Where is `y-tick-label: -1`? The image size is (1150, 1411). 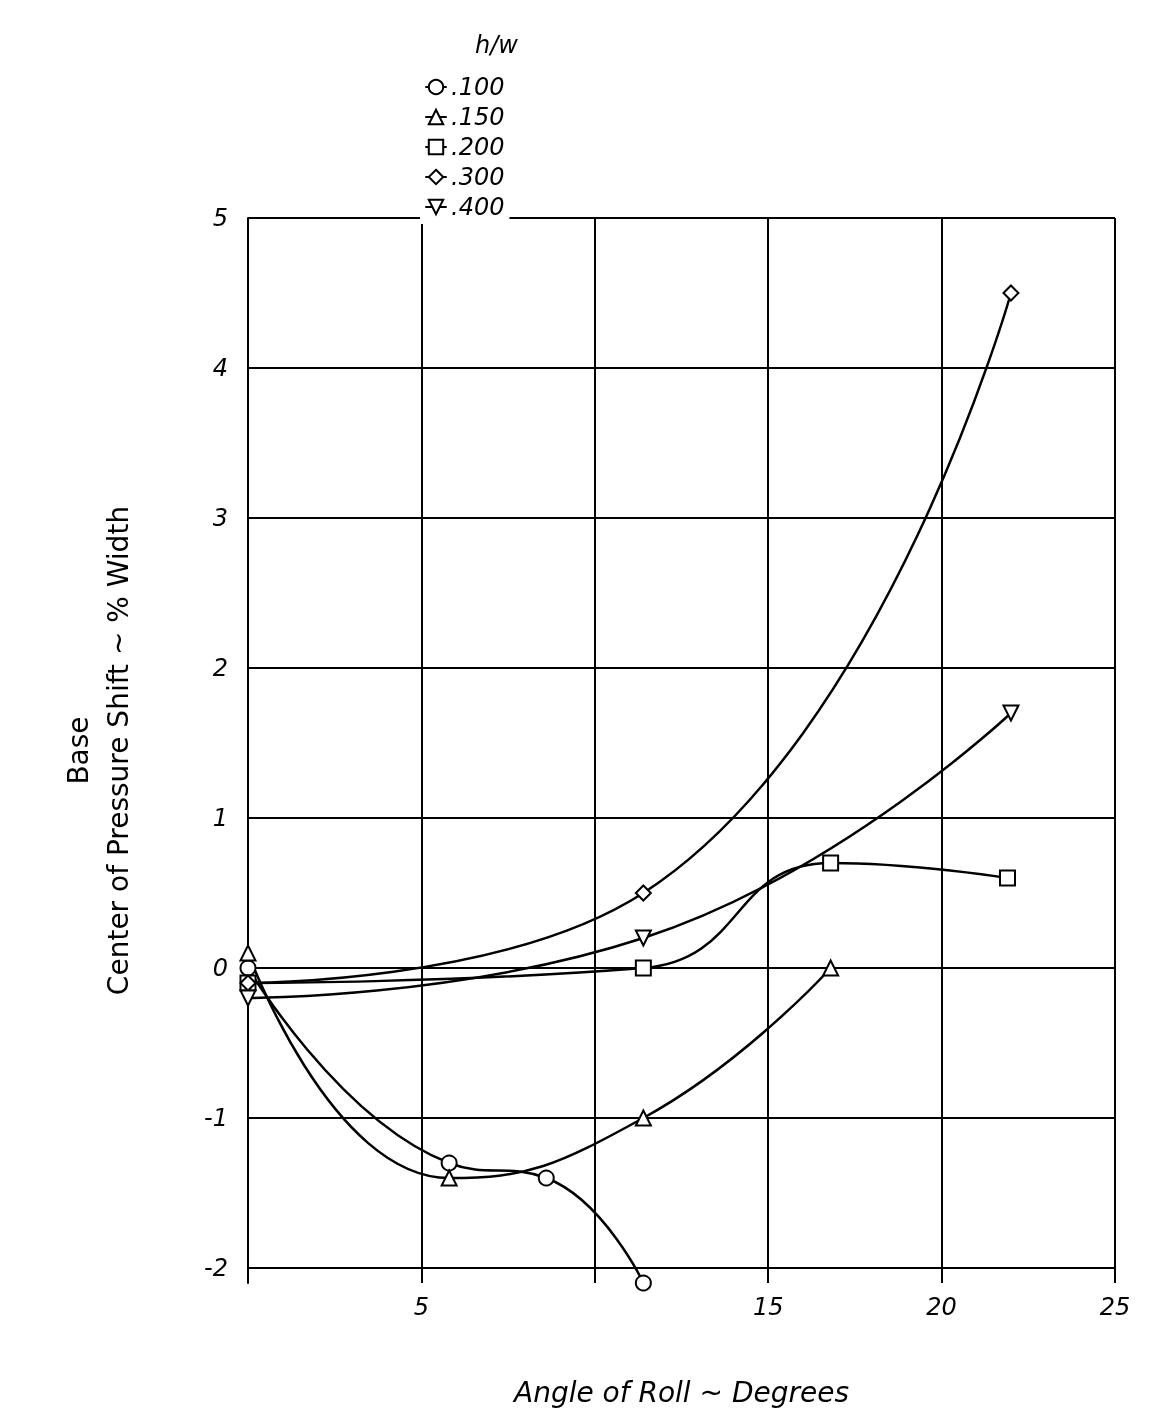 y-tick-label: -1 is located at coordinates (216, 1118).